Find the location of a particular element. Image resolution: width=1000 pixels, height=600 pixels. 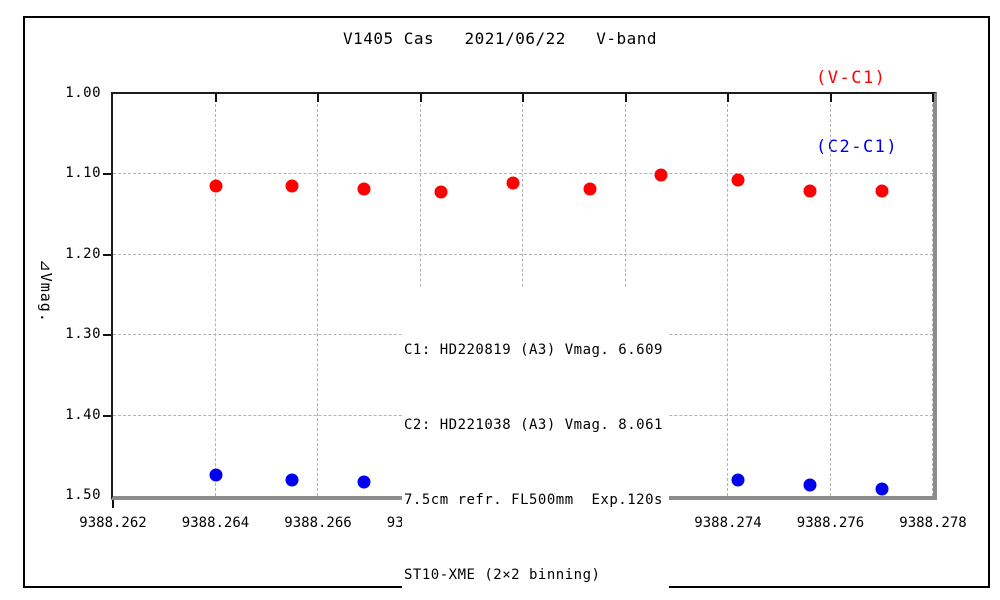

legend-item-v-c1: (V-C1) is located at coordinates (851, 78).